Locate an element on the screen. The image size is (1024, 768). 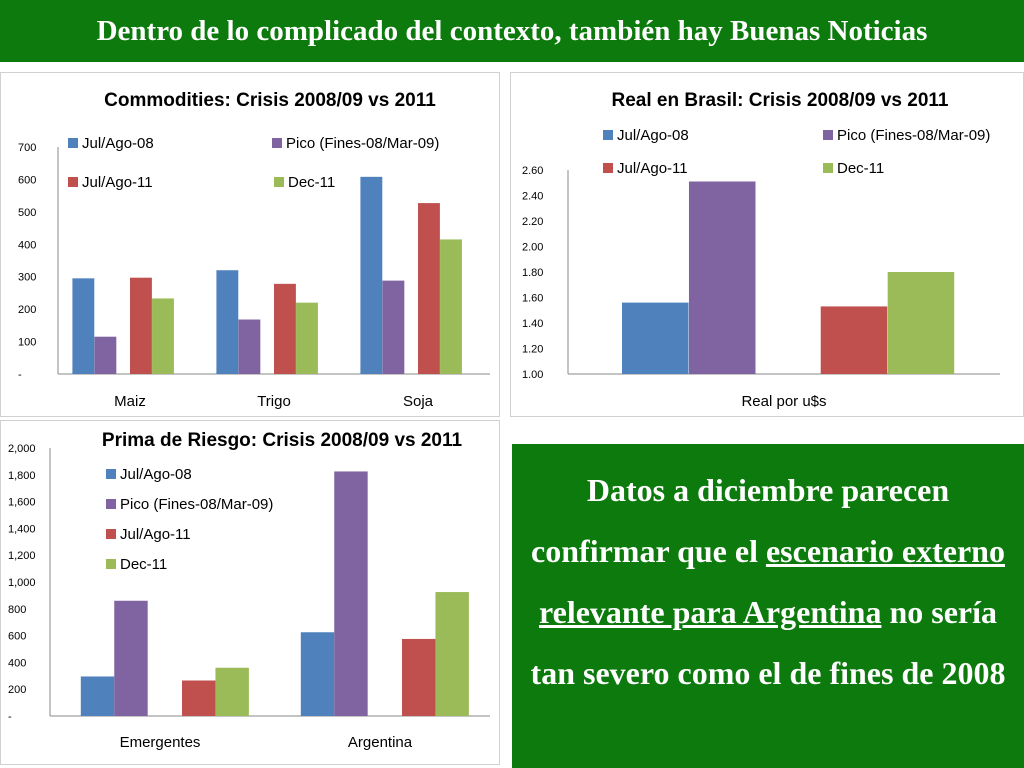
y-tick-label: 1,000 is located at coordinates (22, 583).